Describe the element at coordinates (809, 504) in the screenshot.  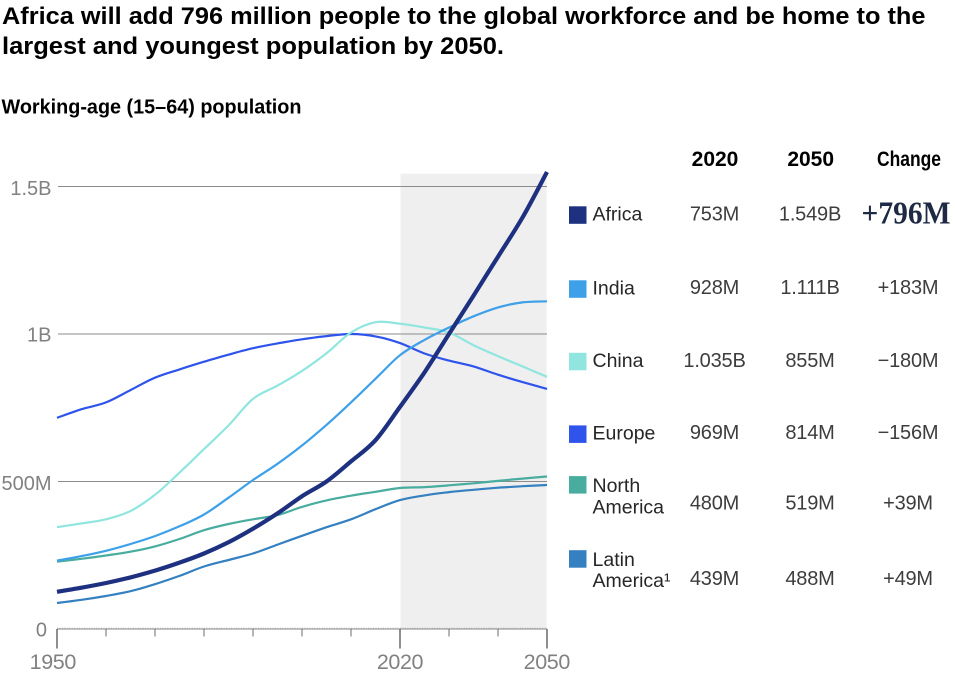
I see `svg-text: 519M` at that location.